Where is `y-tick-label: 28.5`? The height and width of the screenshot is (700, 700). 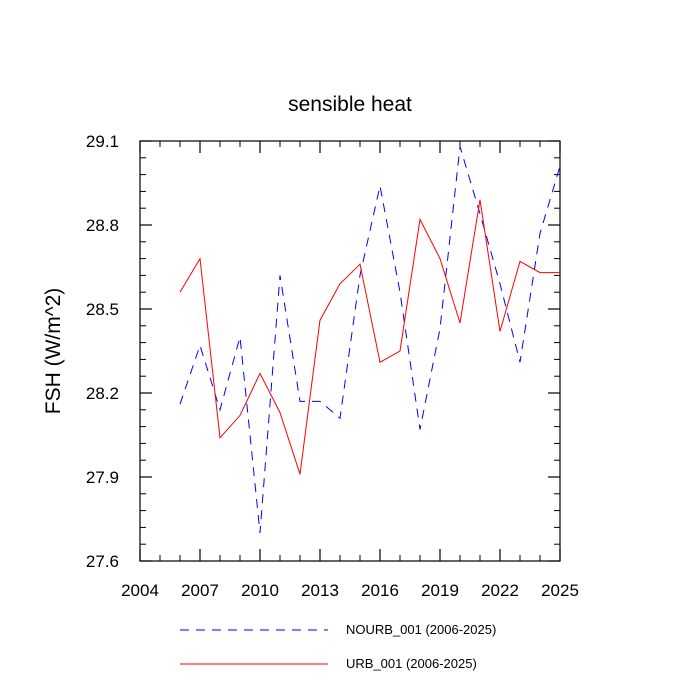 y-tick-label: 28.5 is located at coordinates (102, 309).